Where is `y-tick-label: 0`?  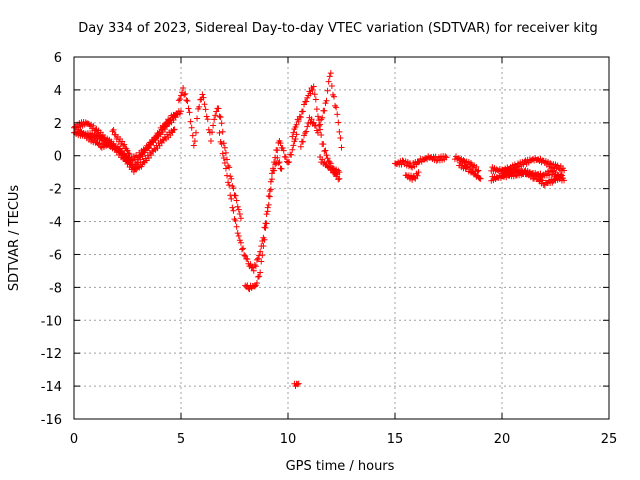
y-tick-label: 0 is located at coordinates (58, 157).